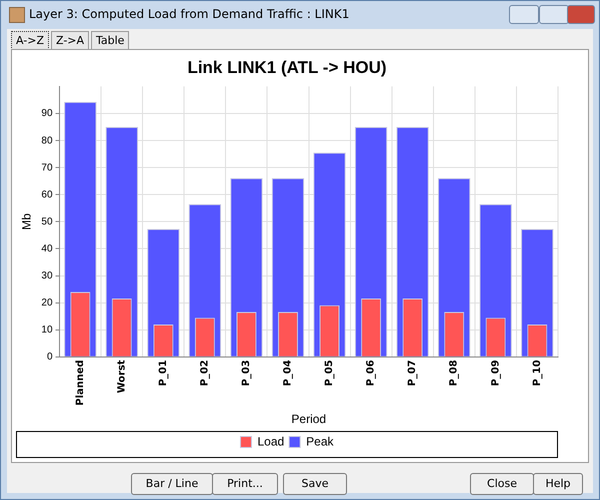  Describe the element at coordinates (287, 67) in the screenshot. I see `chart-title: Link LINK1 (ATL -> HOU)` at that location.